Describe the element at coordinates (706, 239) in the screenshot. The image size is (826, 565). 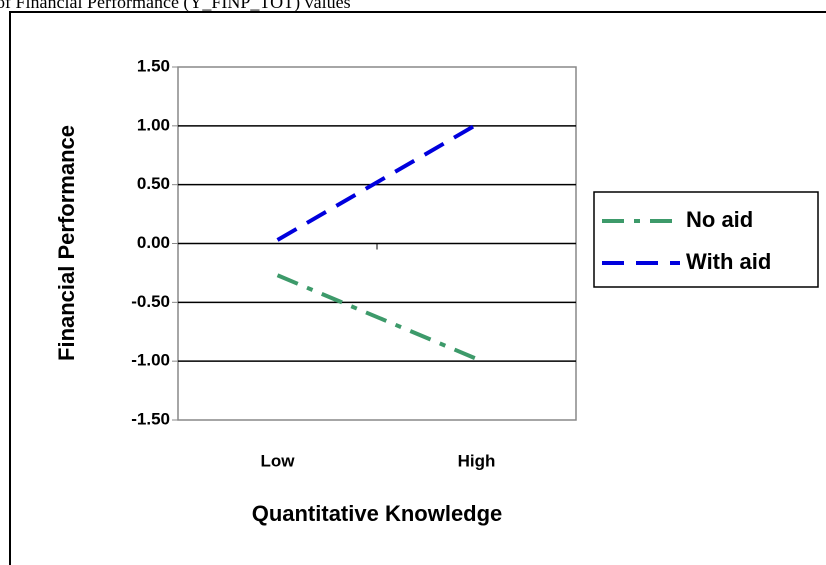
I see `legend-box` at that location.